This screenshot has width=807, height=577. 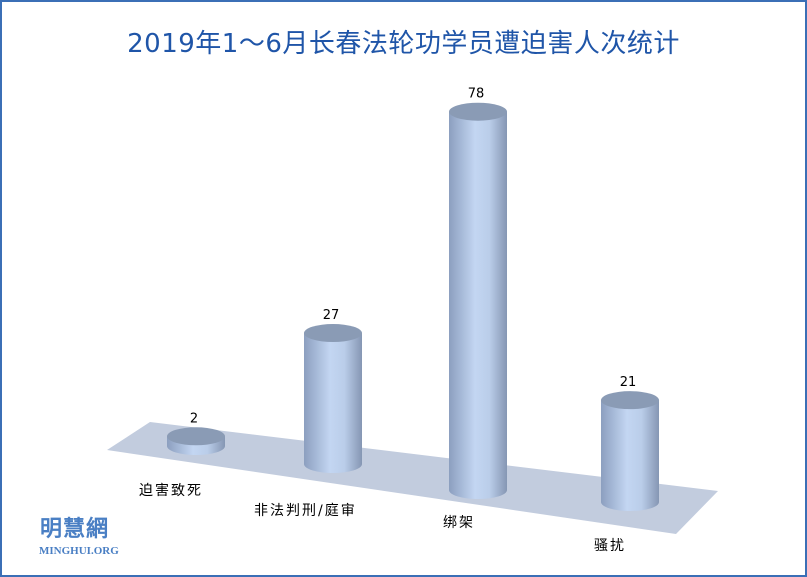 I want to click on bar-2: 78, so click(x=478, y=293).